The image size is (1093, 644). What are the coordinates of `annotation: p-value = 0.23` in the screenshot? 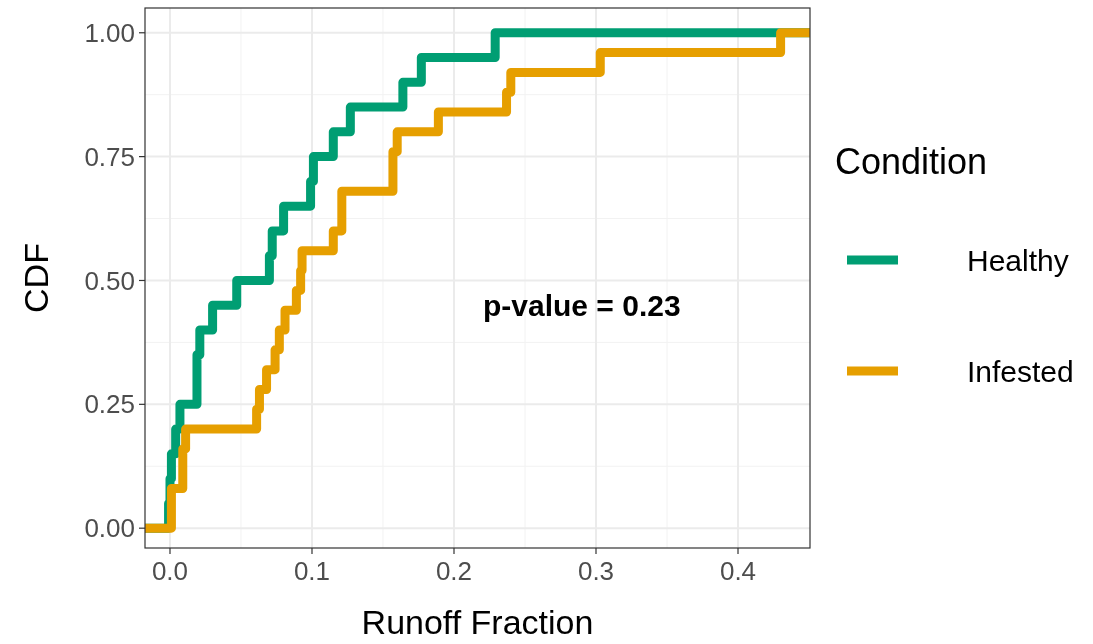 It's located at (582, 305).